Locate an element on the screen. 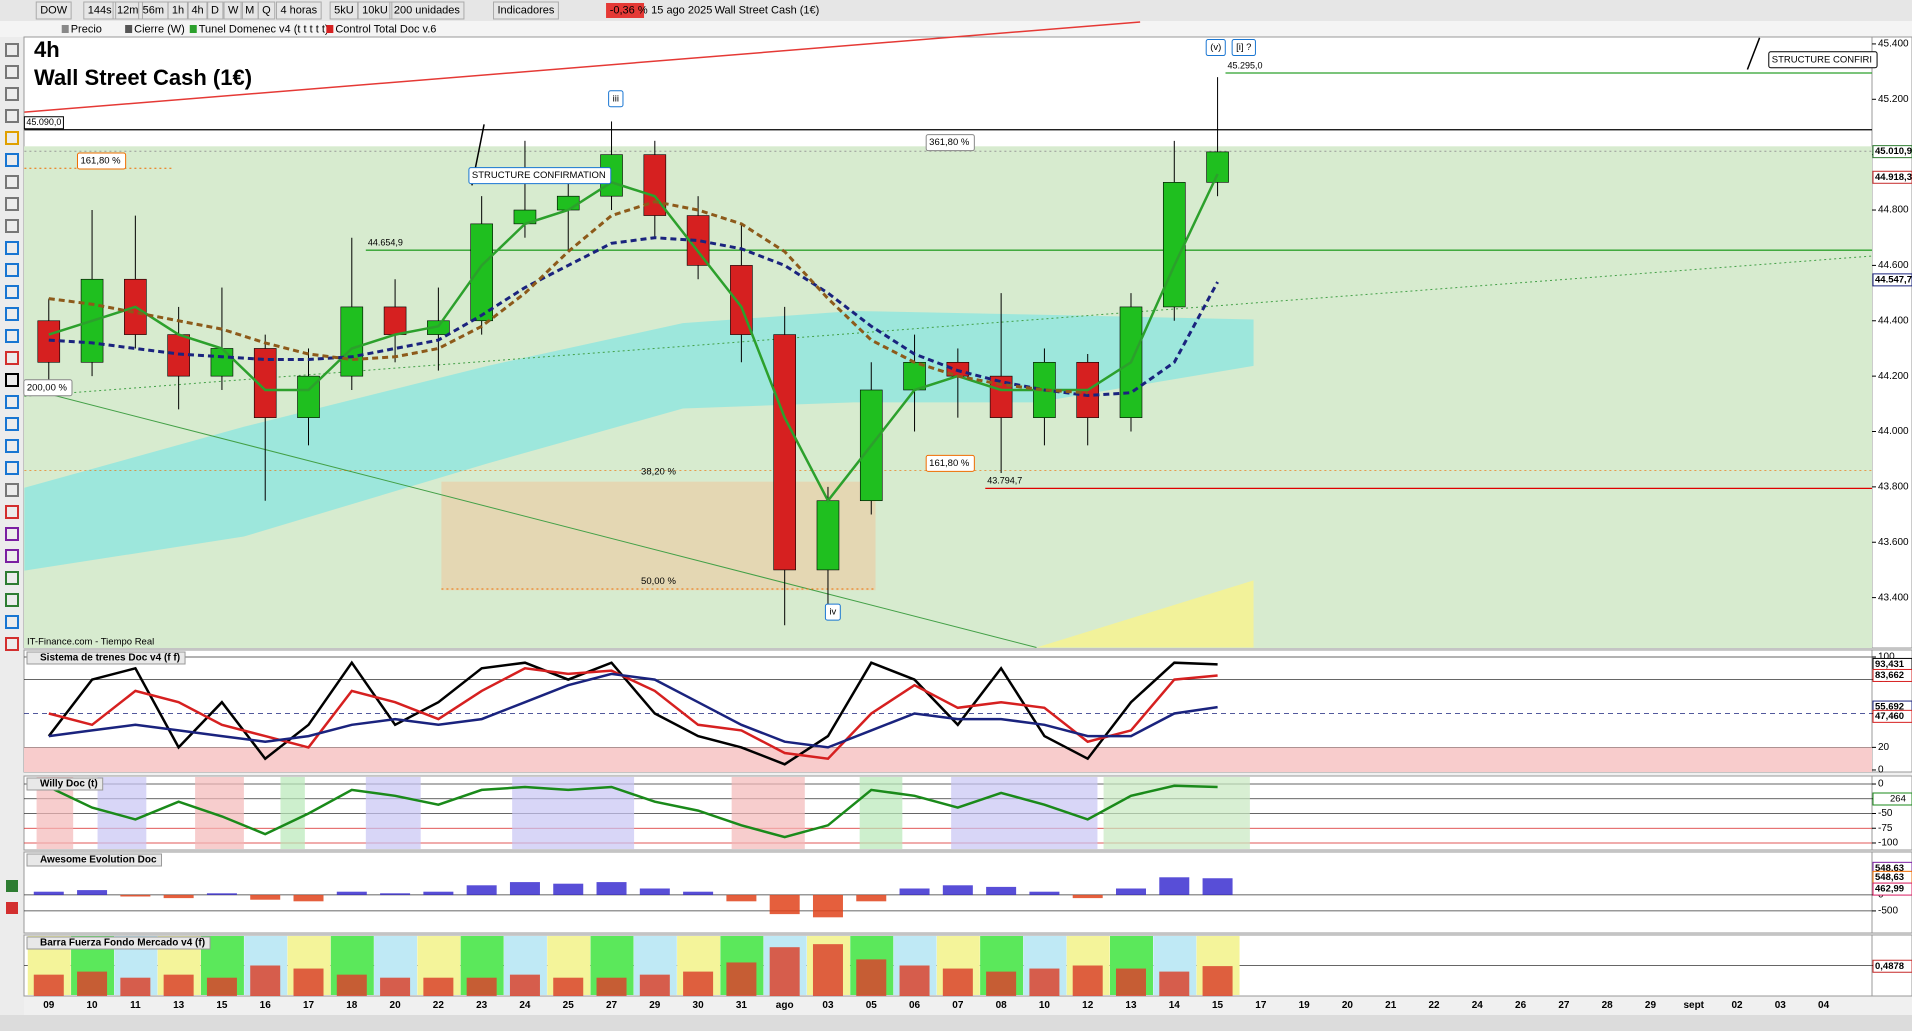 The width and height of the screenshot is (1912, 1031). x-tick-label: 03 is located at coordinates (828, 1005).